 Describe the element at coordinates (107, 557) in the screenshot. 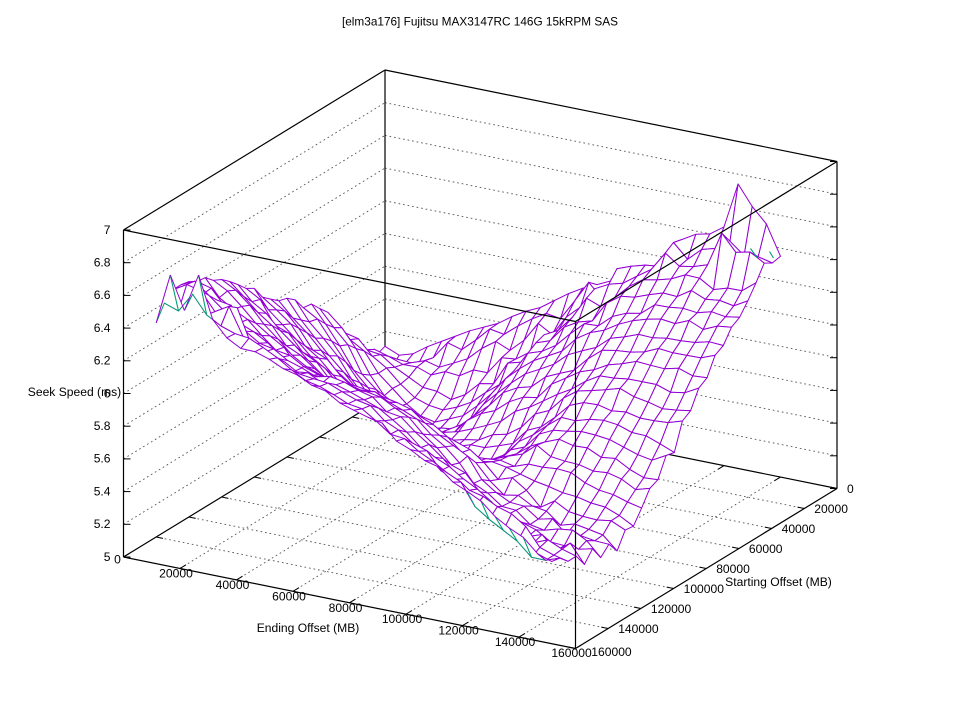

I see `svg-text: 5` at that location.